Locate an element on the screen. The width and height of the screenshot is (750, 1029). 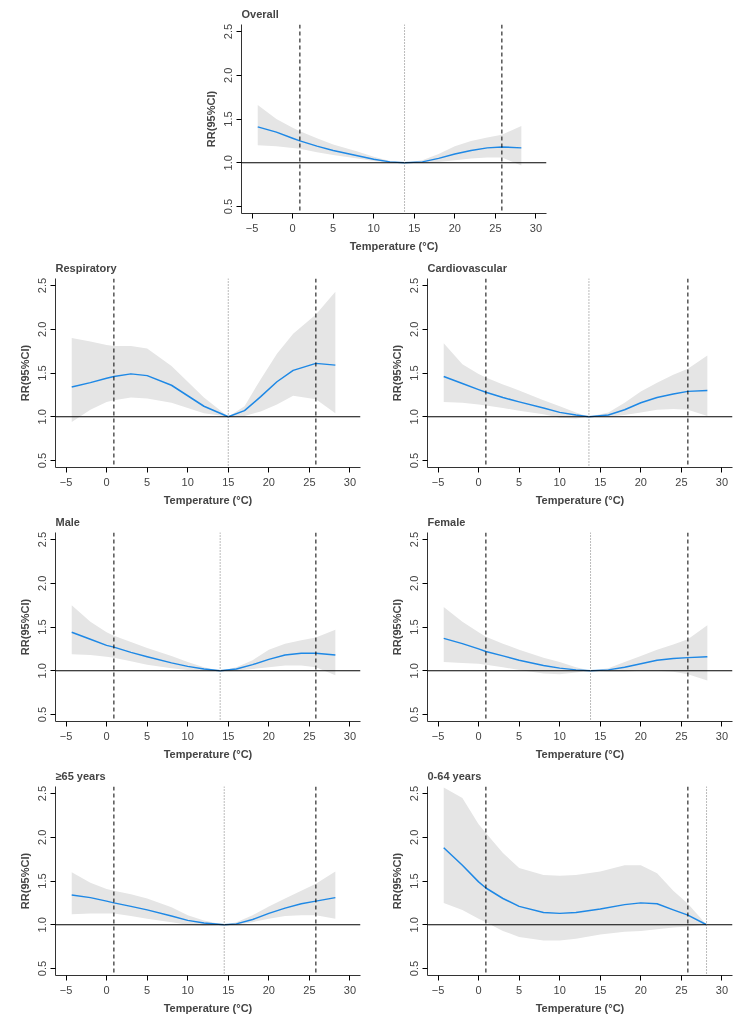
chart-title: 0-64 years is located at coordinates (454, 775).